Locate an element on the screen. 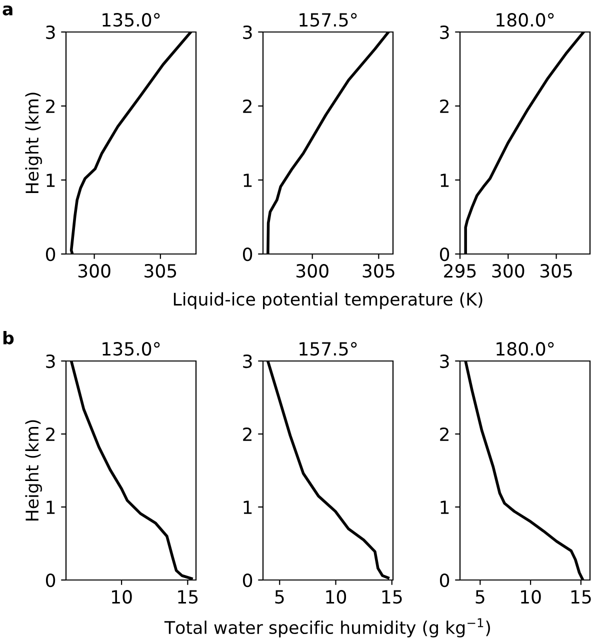 This screenshot has width=603, height=644. x-axis-title: Liquid-ice potential temperature (K) is located at coordinates (328, 301).